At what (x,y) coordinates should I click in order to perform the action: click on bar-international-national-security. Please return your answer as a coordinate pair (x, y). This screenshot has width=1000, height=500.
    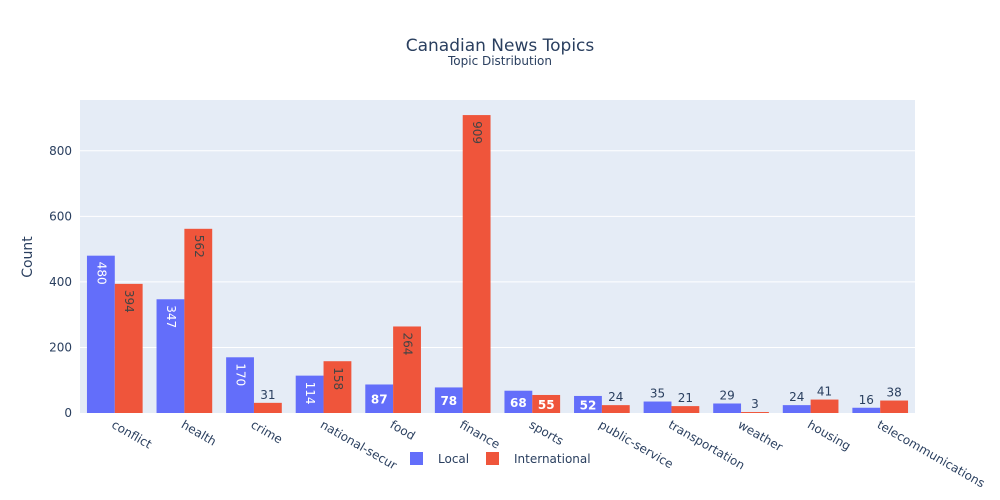
    Looking at the image, I should click on (337, 387).